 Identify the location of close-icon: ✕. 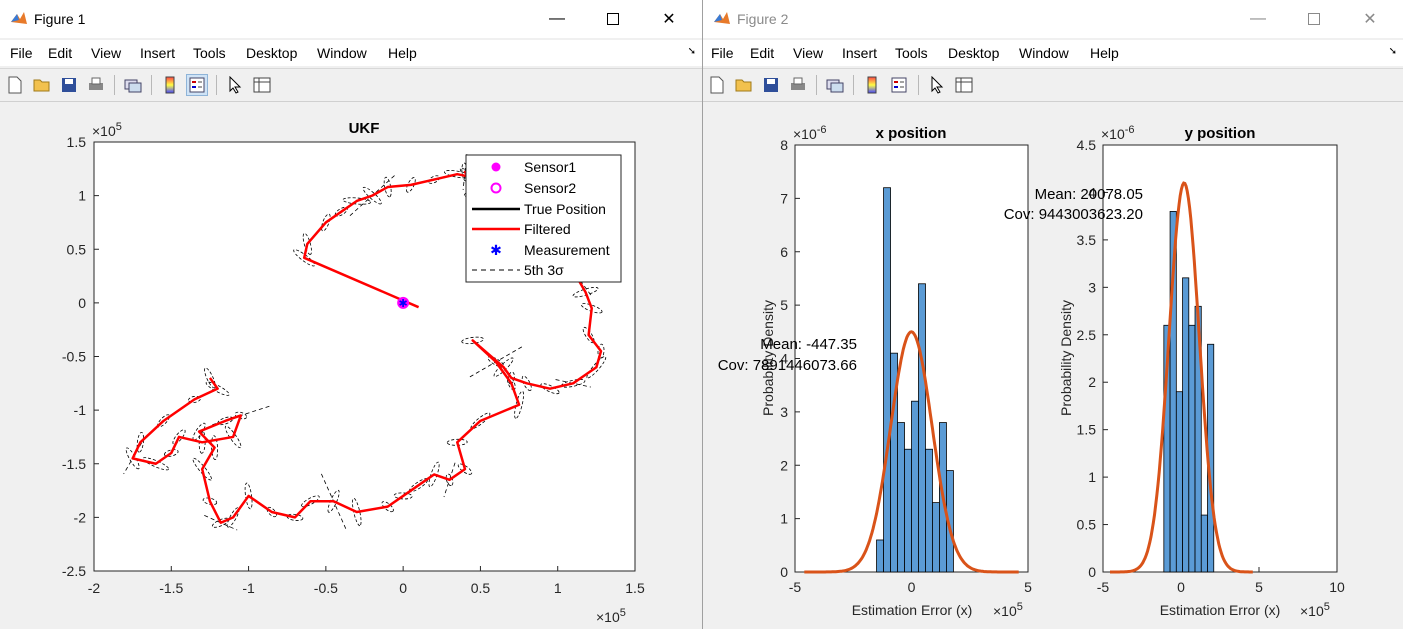
(669, 19).